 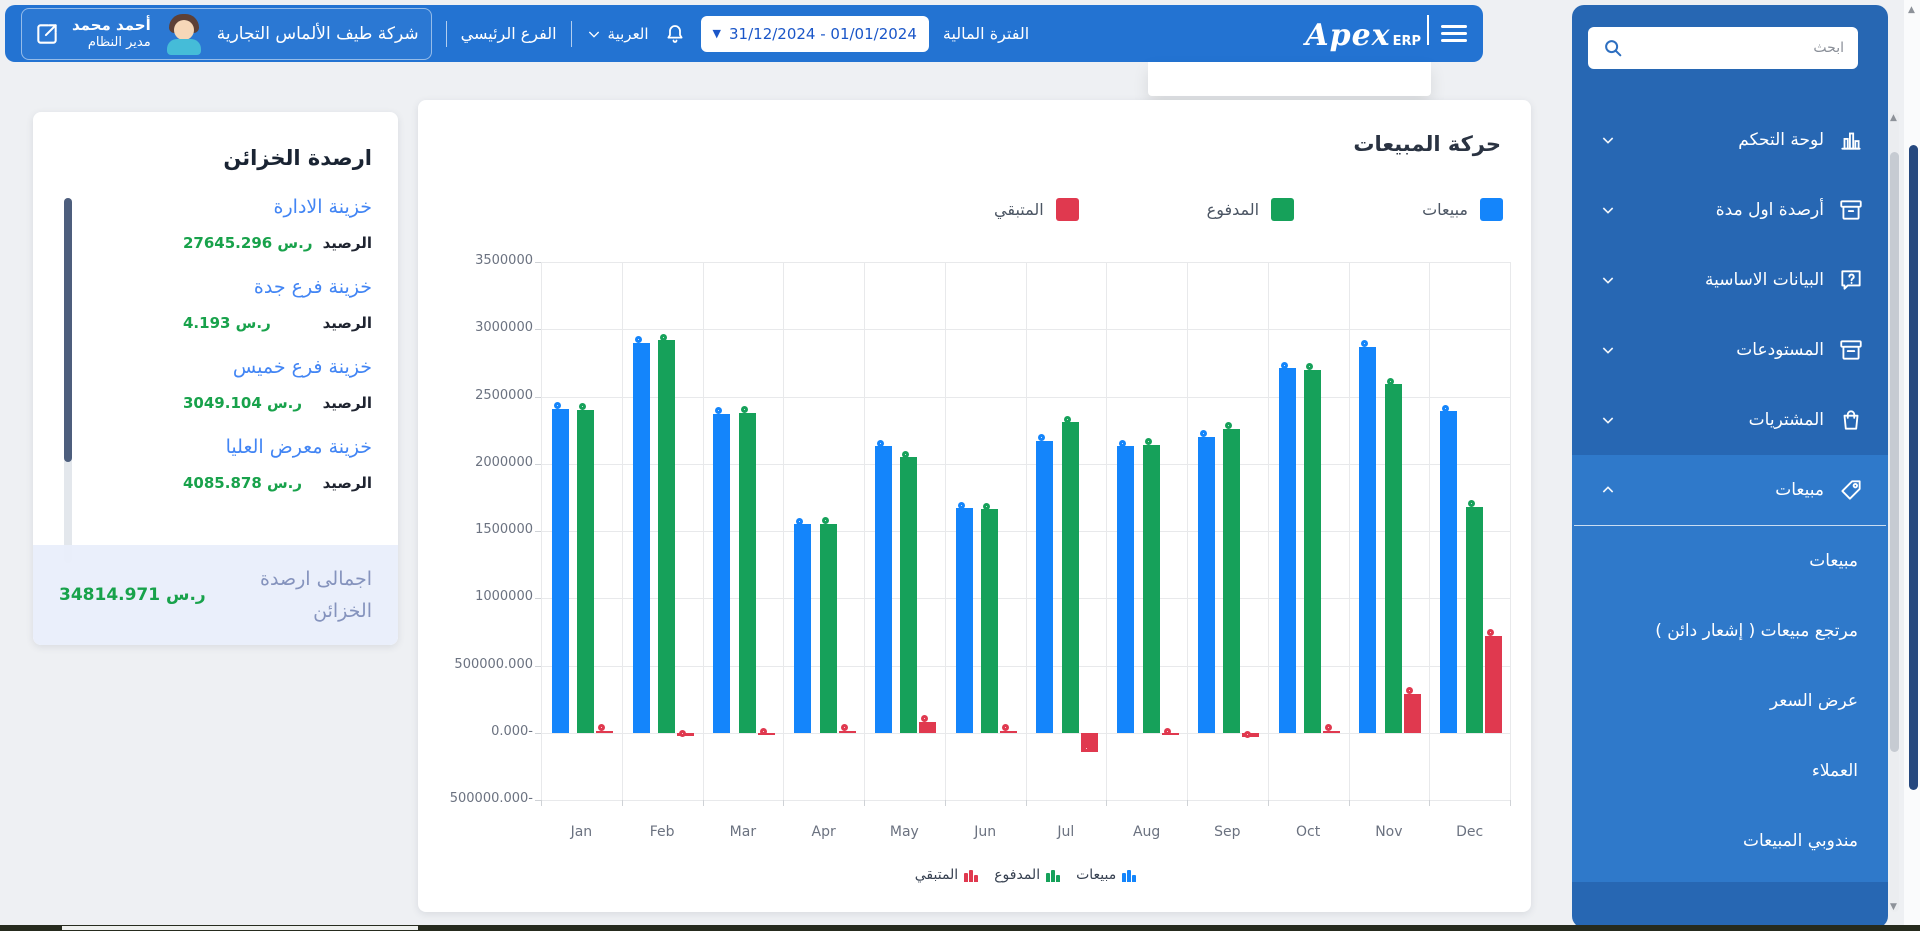 What do you see at coordinates (184, 34) in the screenshot?
I see `user-avatar` at bounding box center [184, 34].